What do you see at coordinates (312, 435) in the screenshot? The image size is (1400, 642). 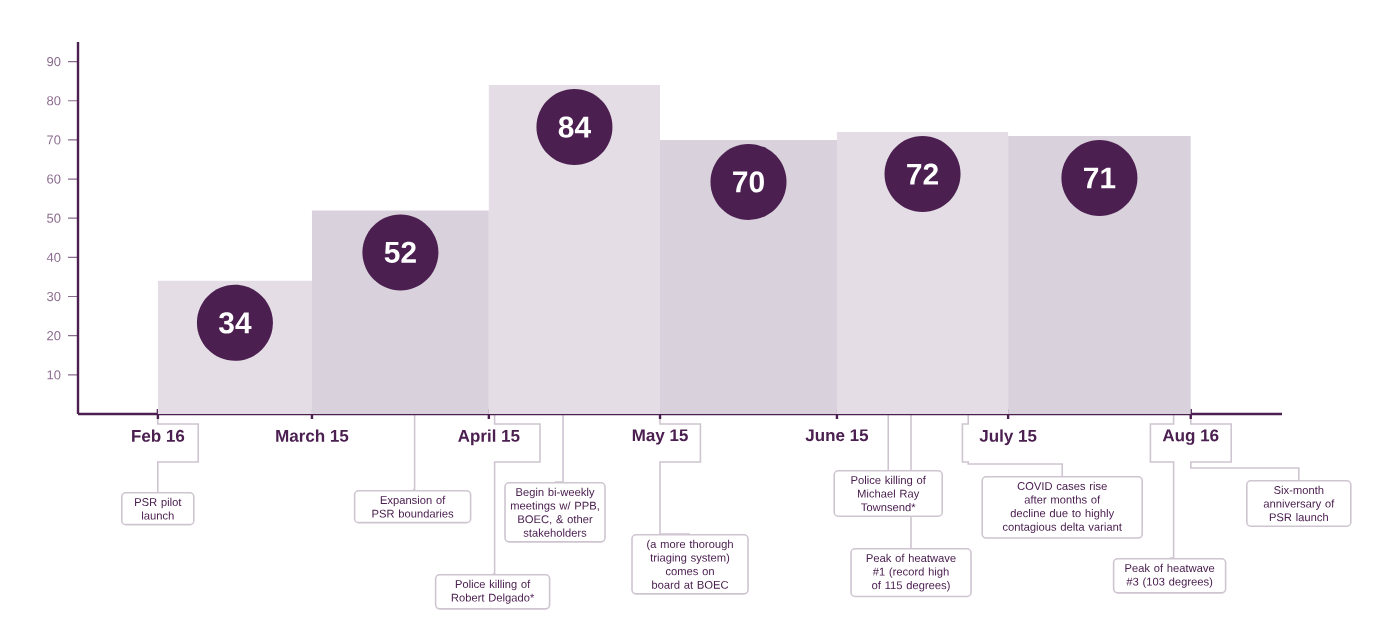 I see `x-tick-label: March 15` at bounding box center [312, 435].